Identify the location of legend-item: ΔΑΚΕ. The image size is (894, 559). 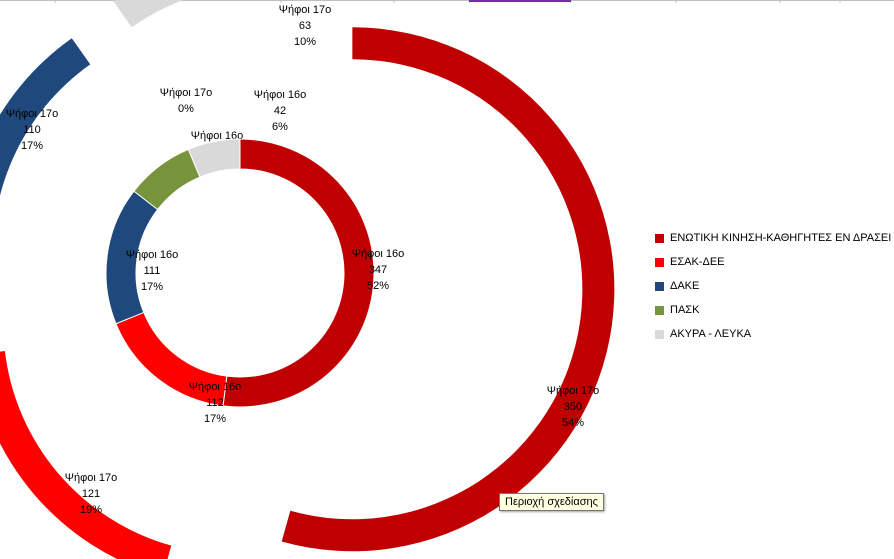
(773, 286).